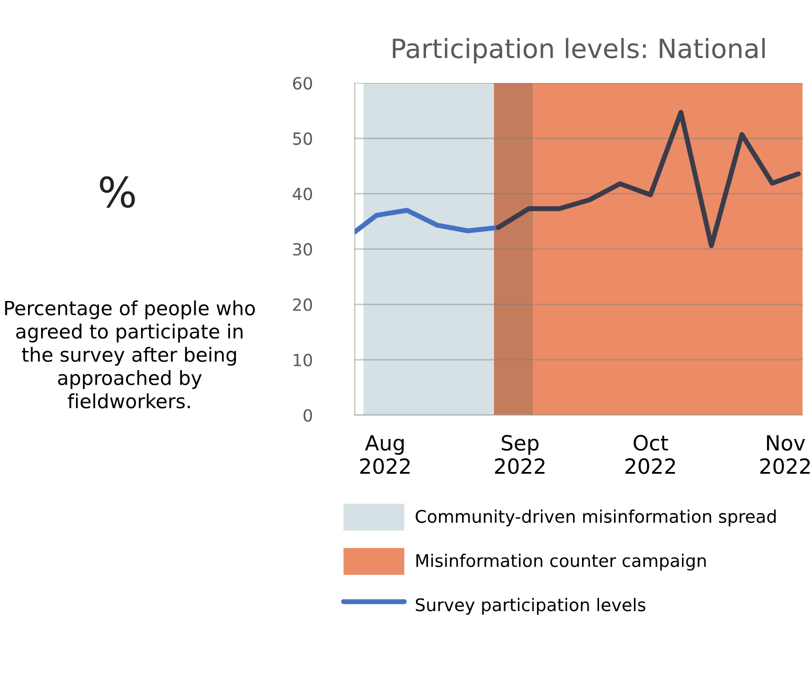 Image resolution: width=810 pixels, height=675 pixels. I want to click on y-tick-label: 50, so click(302, 138).